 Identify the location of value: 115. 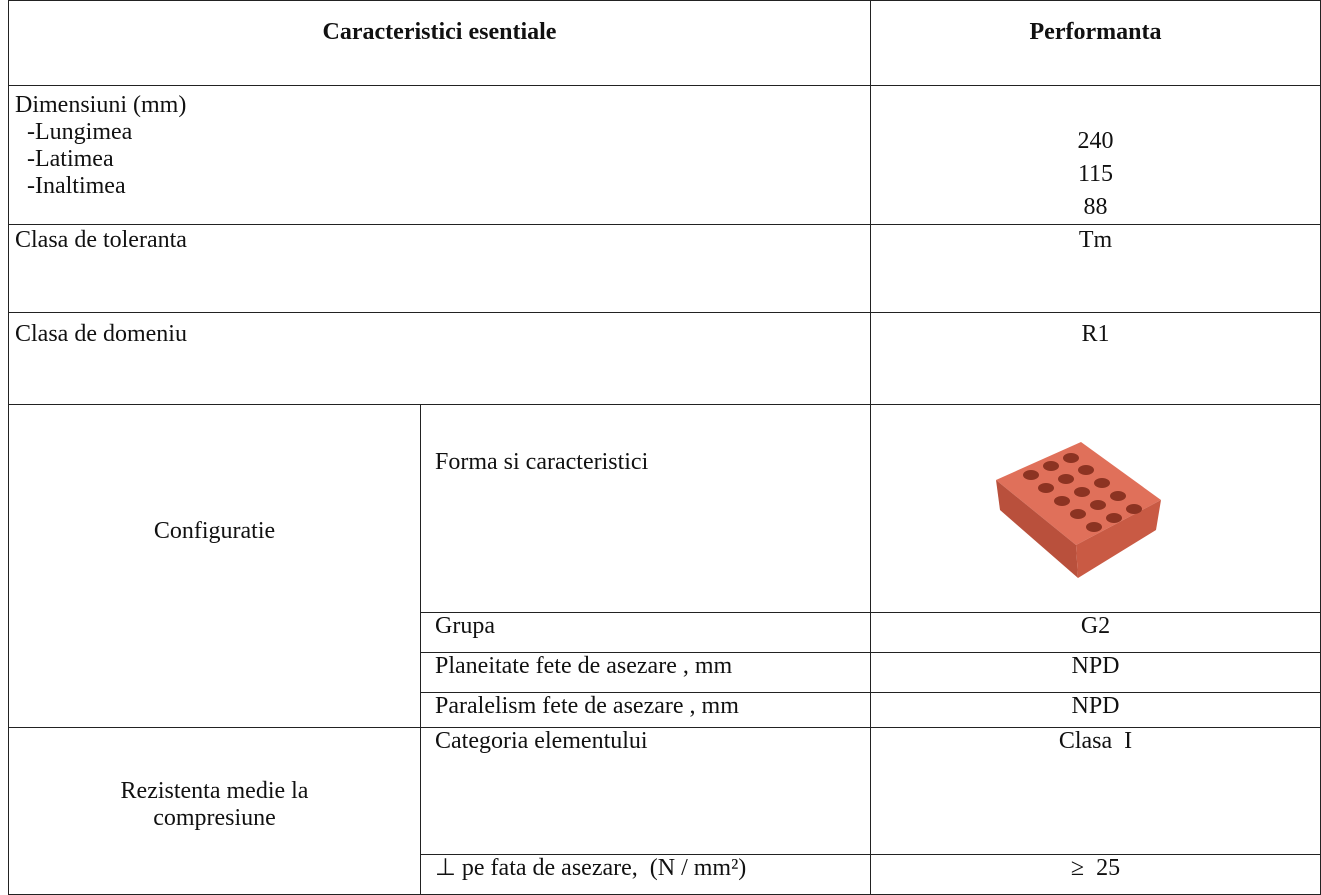
(1095, 174).